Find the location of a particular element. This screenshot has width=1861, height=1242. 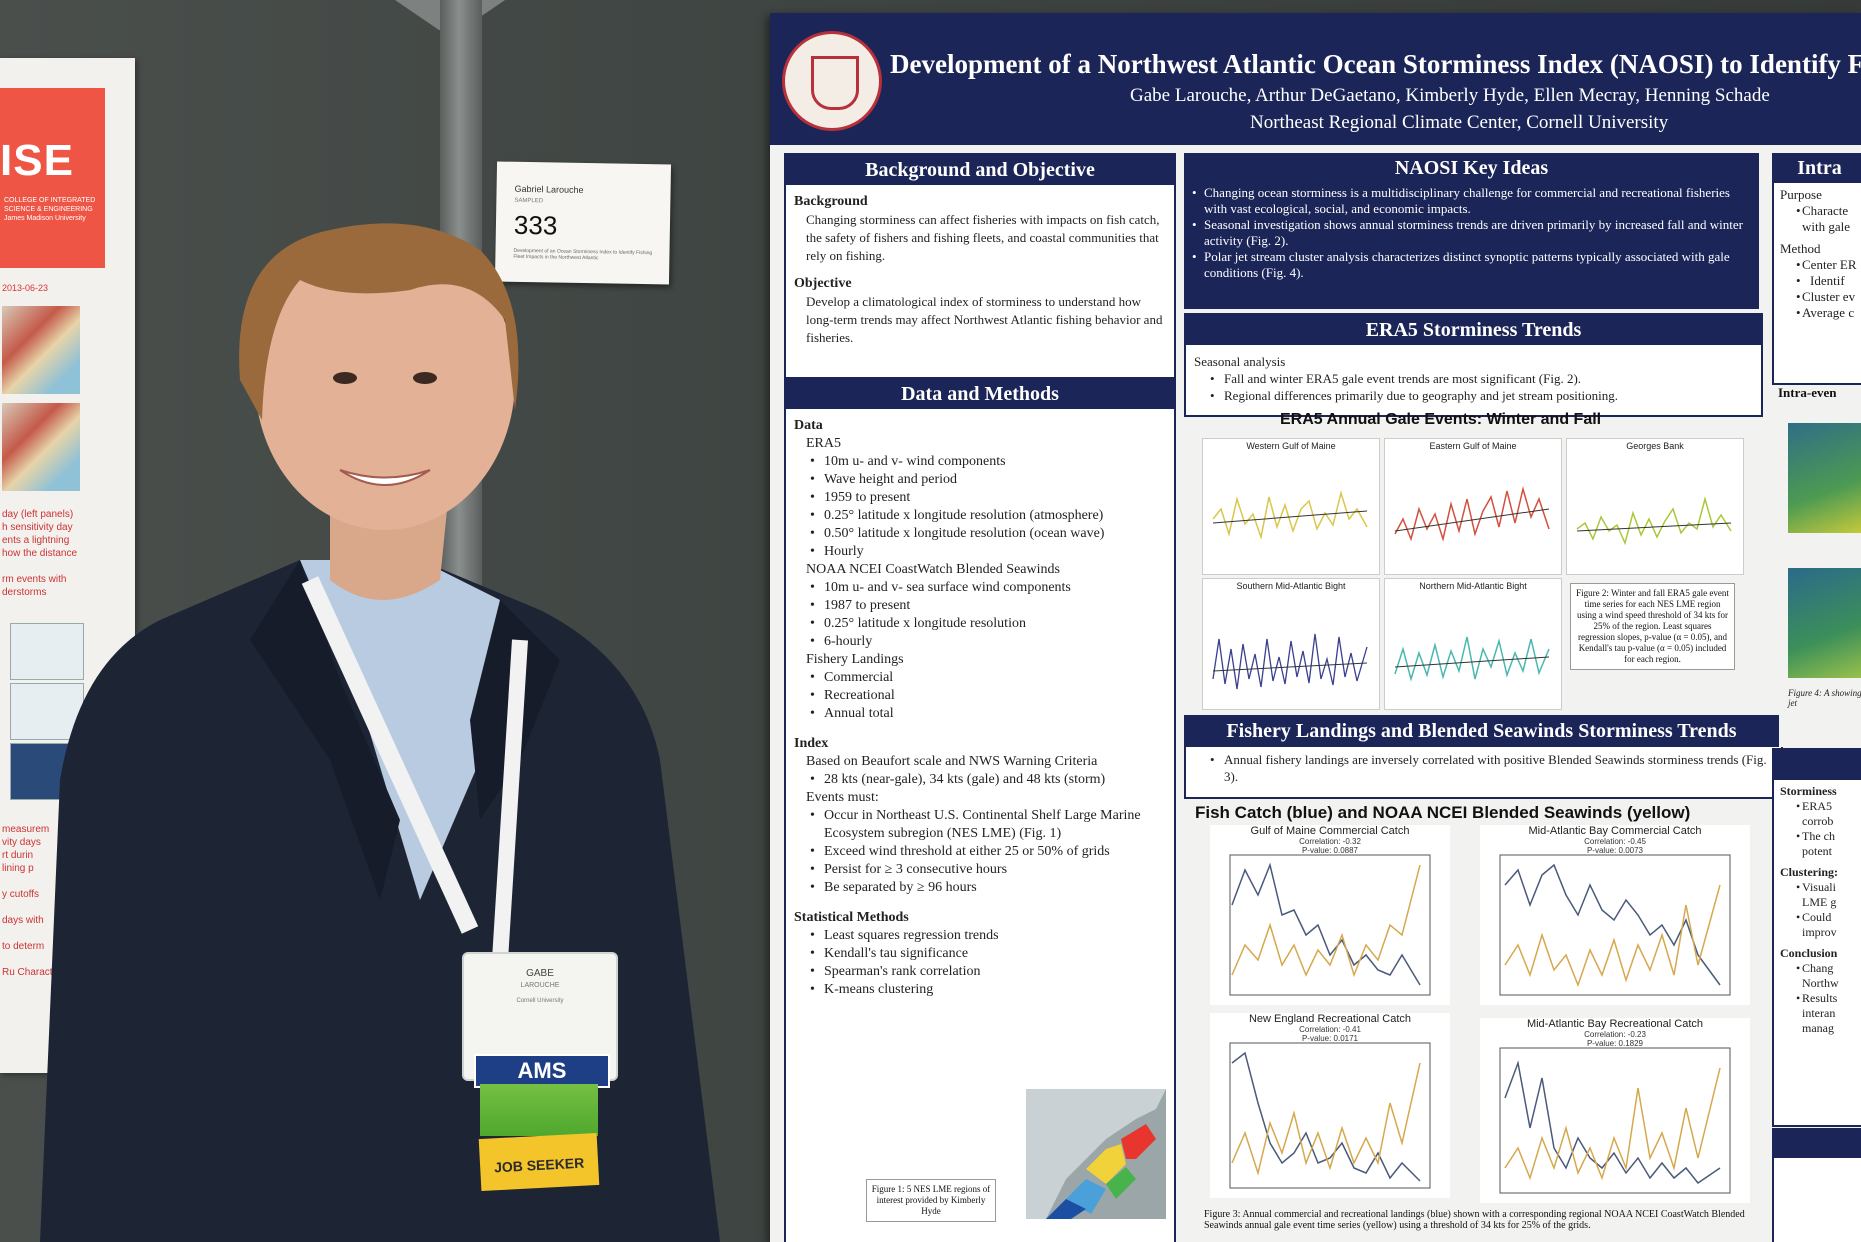

list-item: Identif is located at coordinates (1820, 281).